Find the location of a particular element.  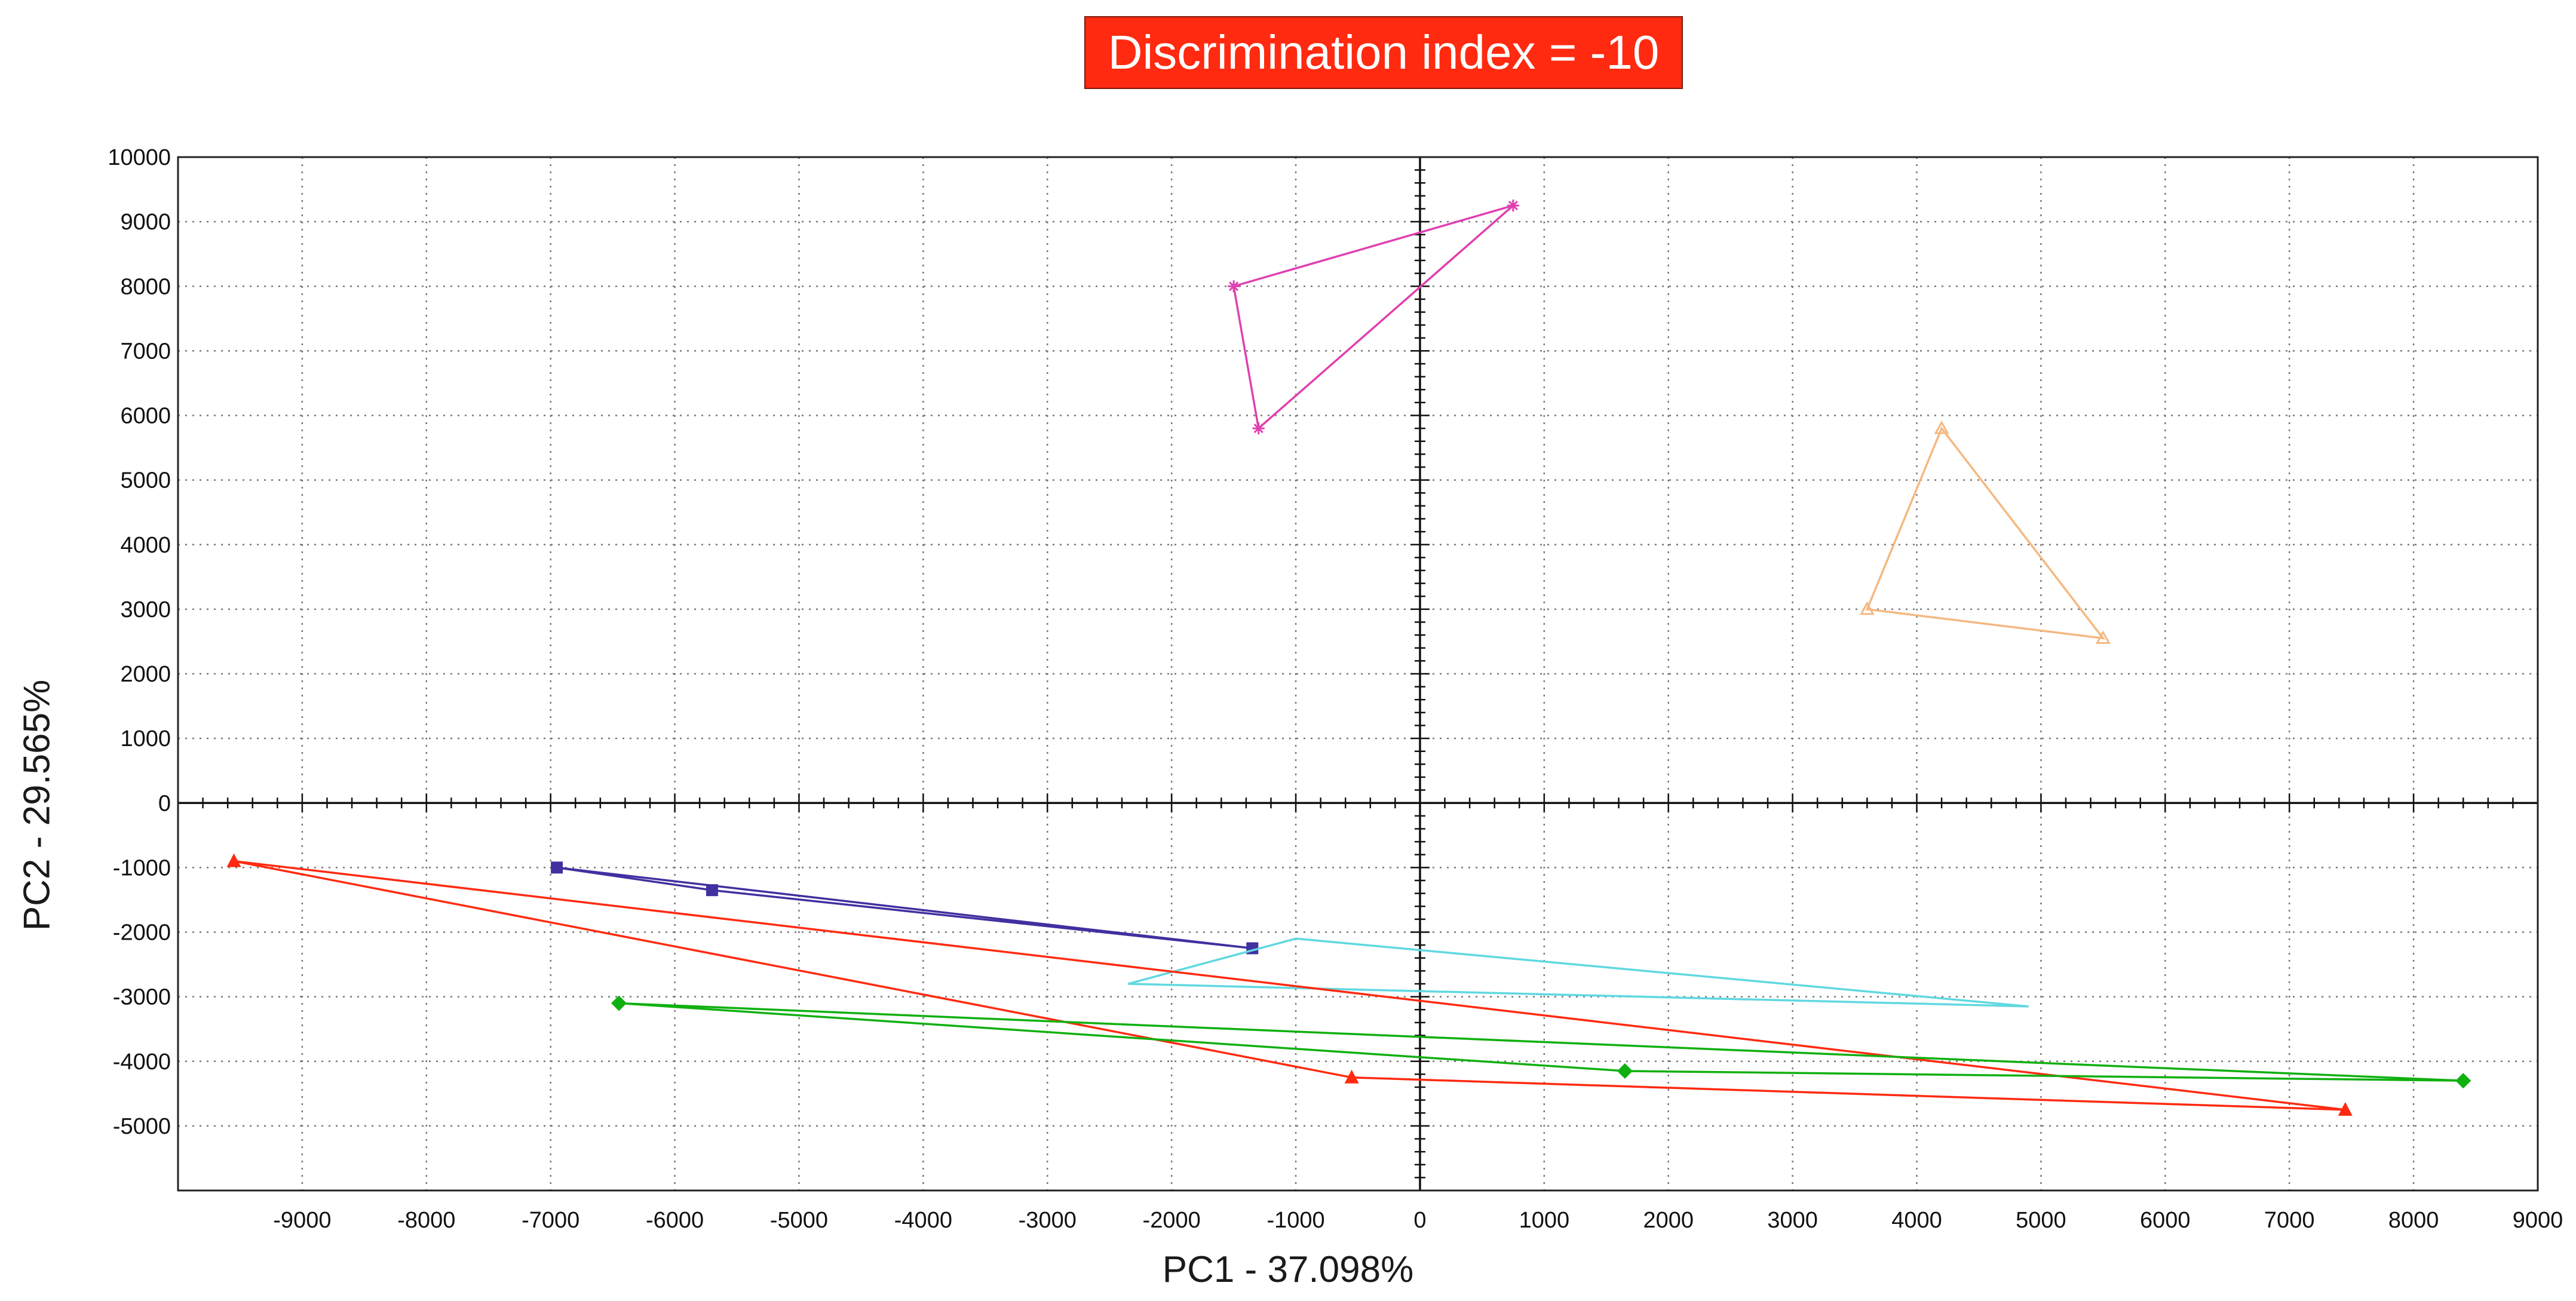

x-tick-label: 5000 is located at coordinates (2041, 1220).